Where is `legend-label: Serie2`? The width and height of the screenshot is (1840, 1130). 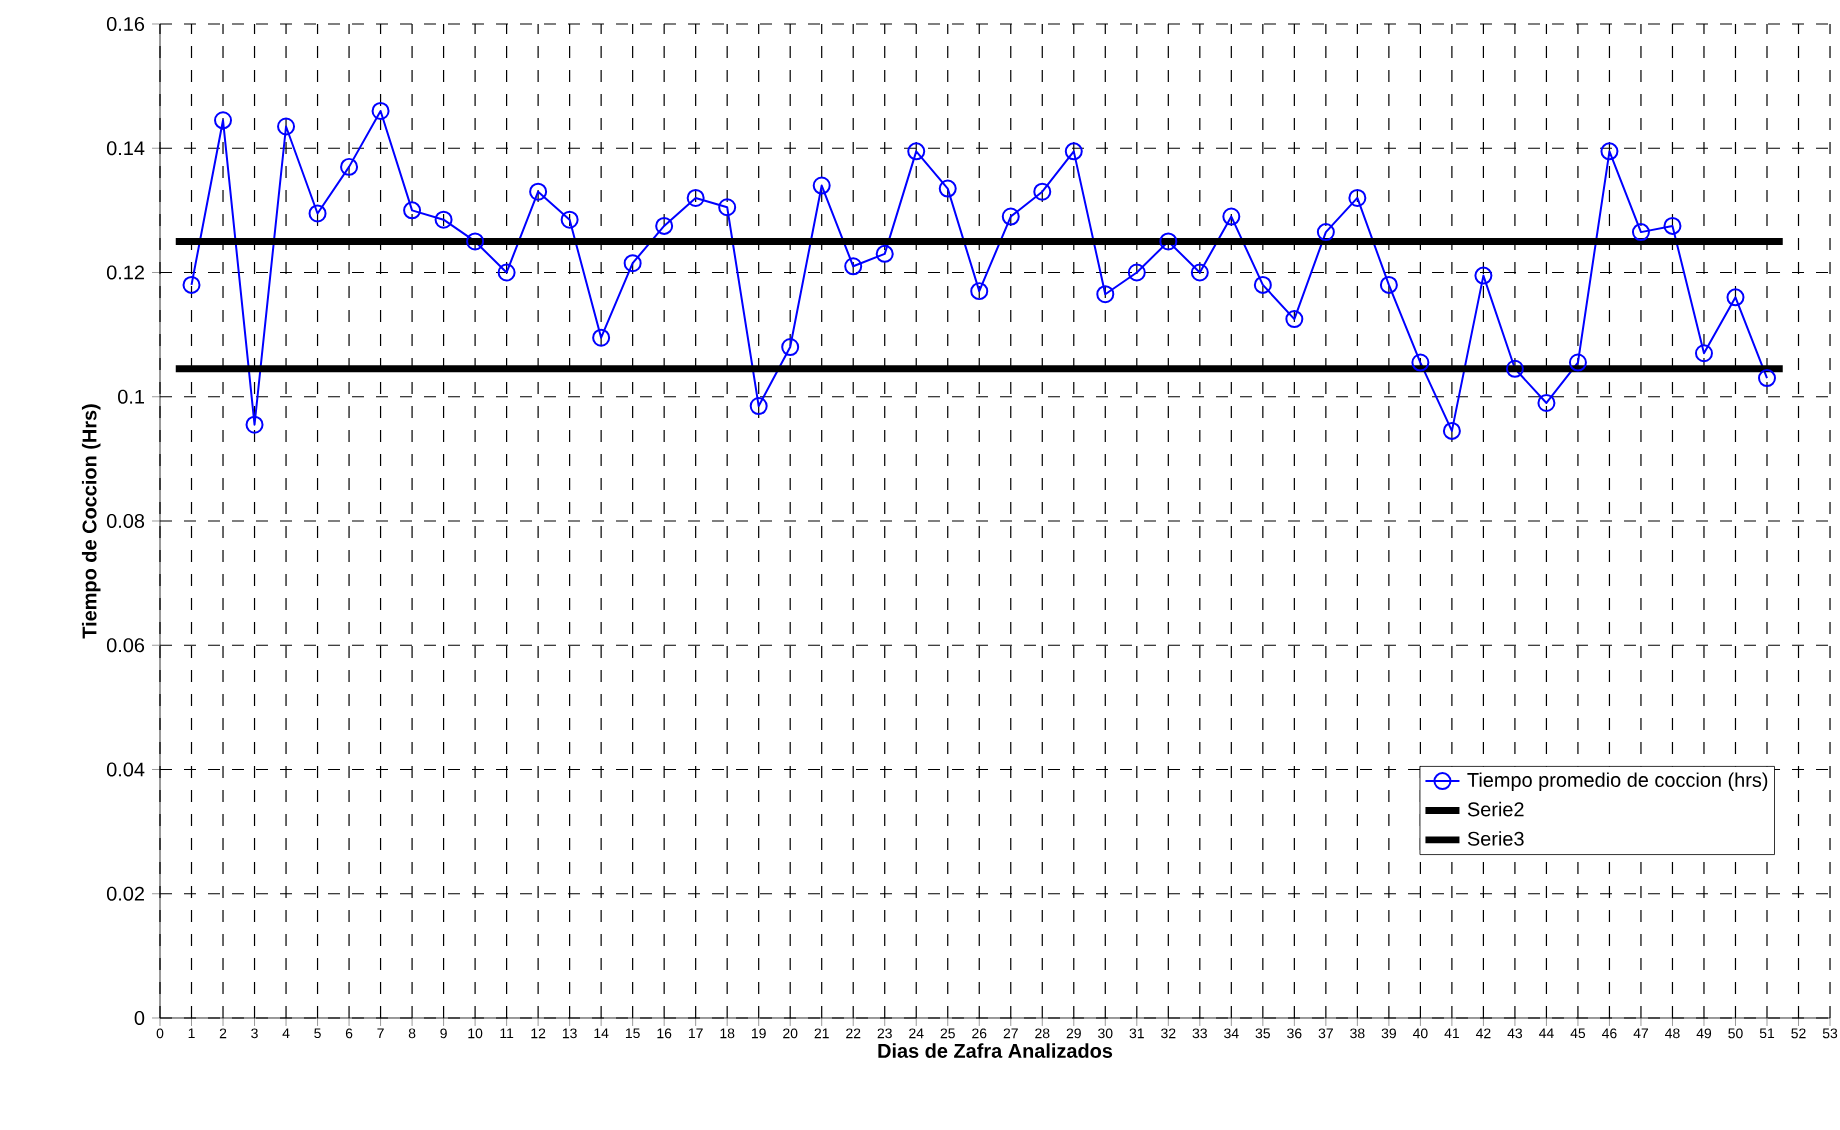
legend-label: Serie2 is located at coordinates (1495, 809).